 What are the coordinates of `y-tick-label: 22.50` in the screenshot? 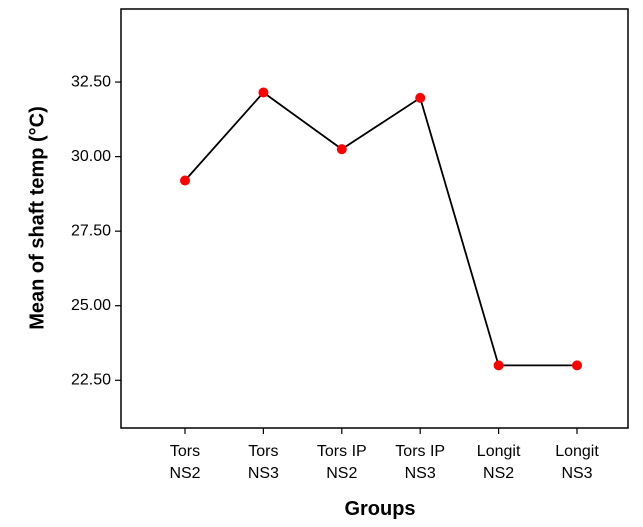 It's located at (91, 380).